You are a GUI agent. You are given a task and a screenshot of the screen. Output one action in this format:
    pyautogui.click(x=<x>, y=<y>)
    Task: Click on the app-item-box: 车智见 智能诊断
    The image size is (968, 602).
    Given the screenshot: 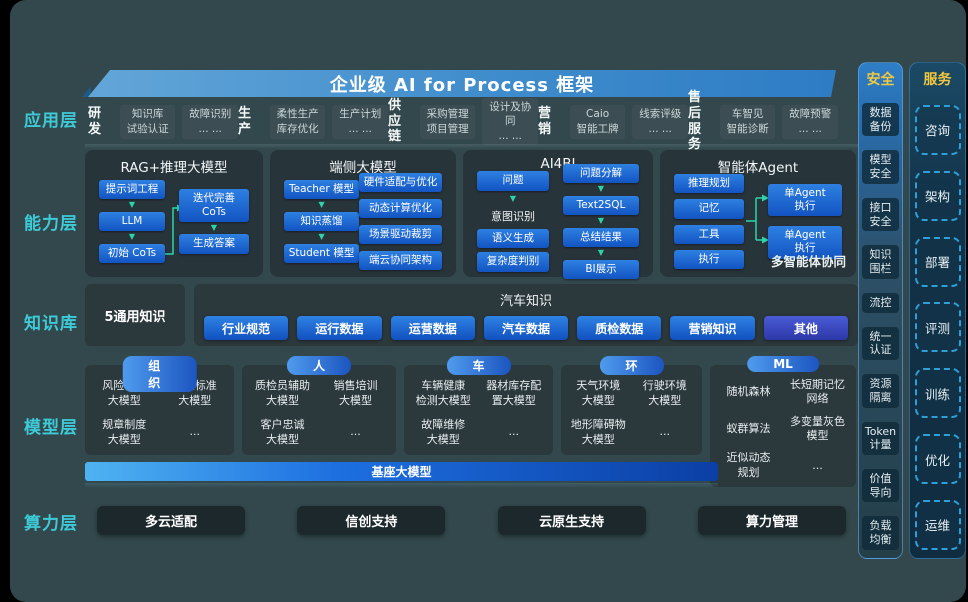 What is the action you would take?
    pyautogui.click(x=747, y=121)
    